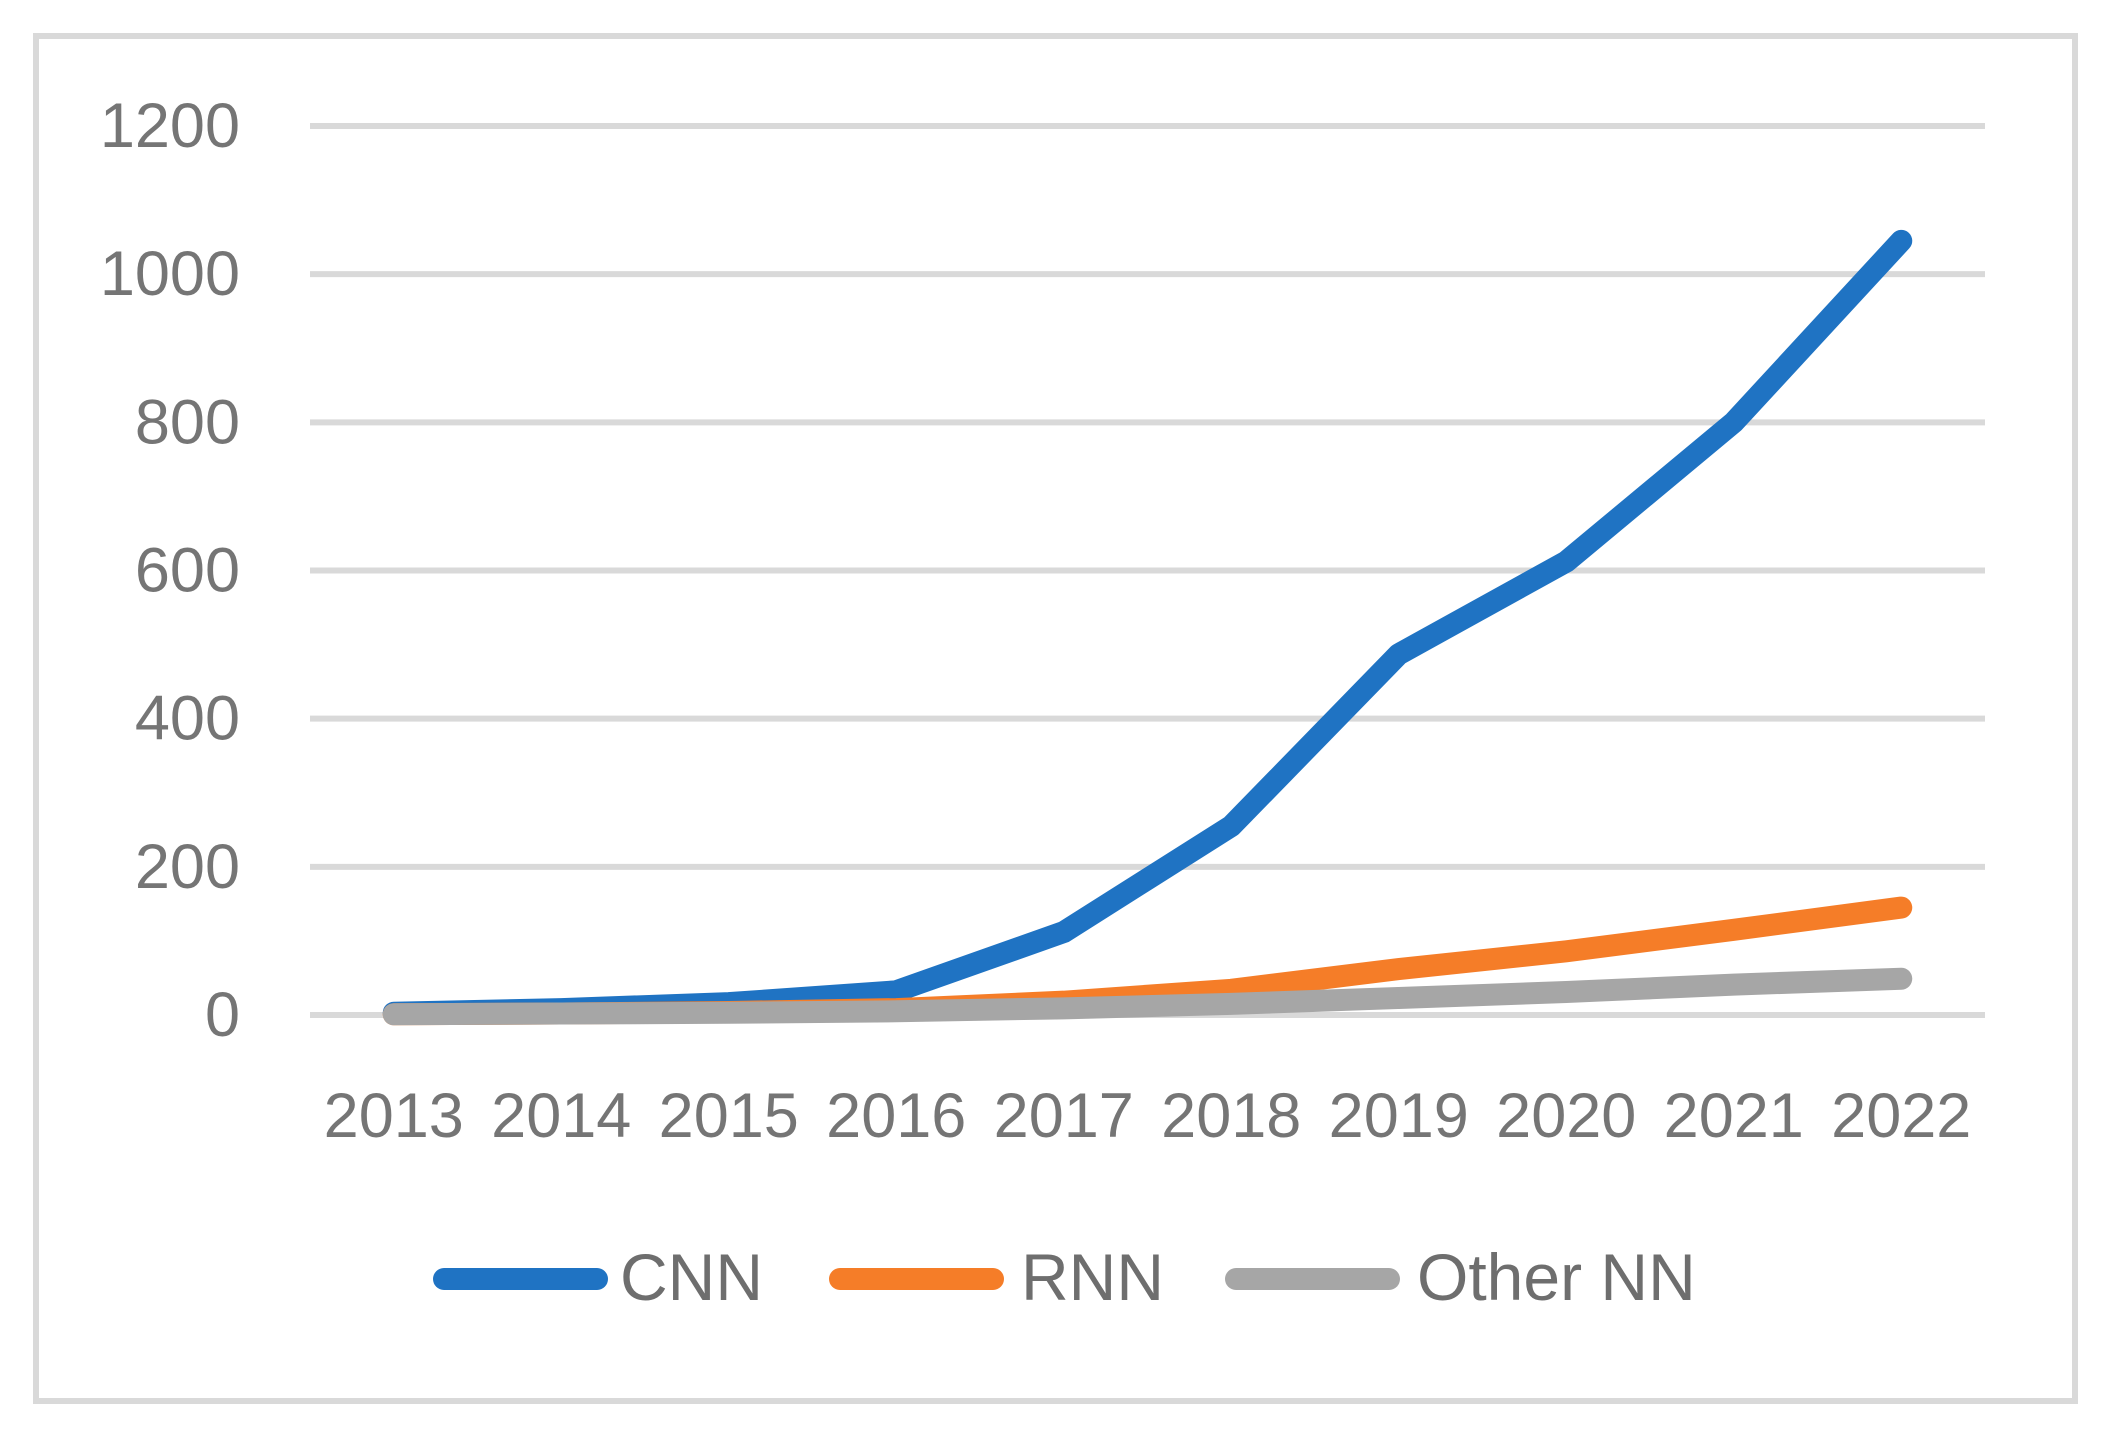 This screenshot has width=2112, height=1441. I want to click on x-tick-label-2022: 2022, so click(1901, 1116).